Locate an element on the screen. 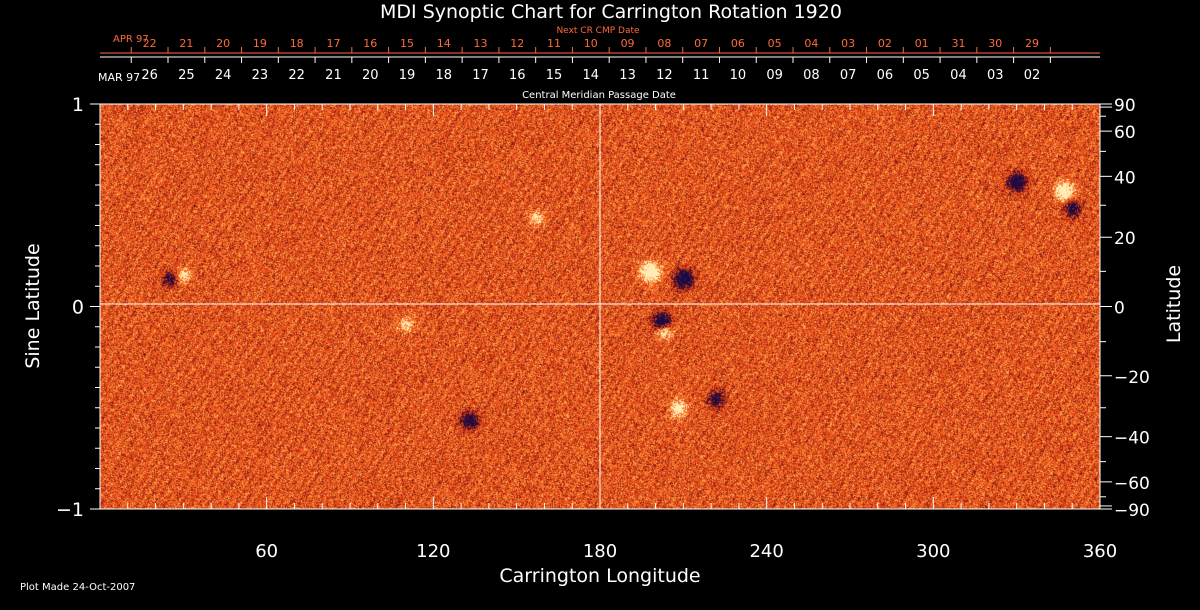 This screenshot has width=1200, height=610. x-tick-label: 60 is located at coordinates (266, 551).